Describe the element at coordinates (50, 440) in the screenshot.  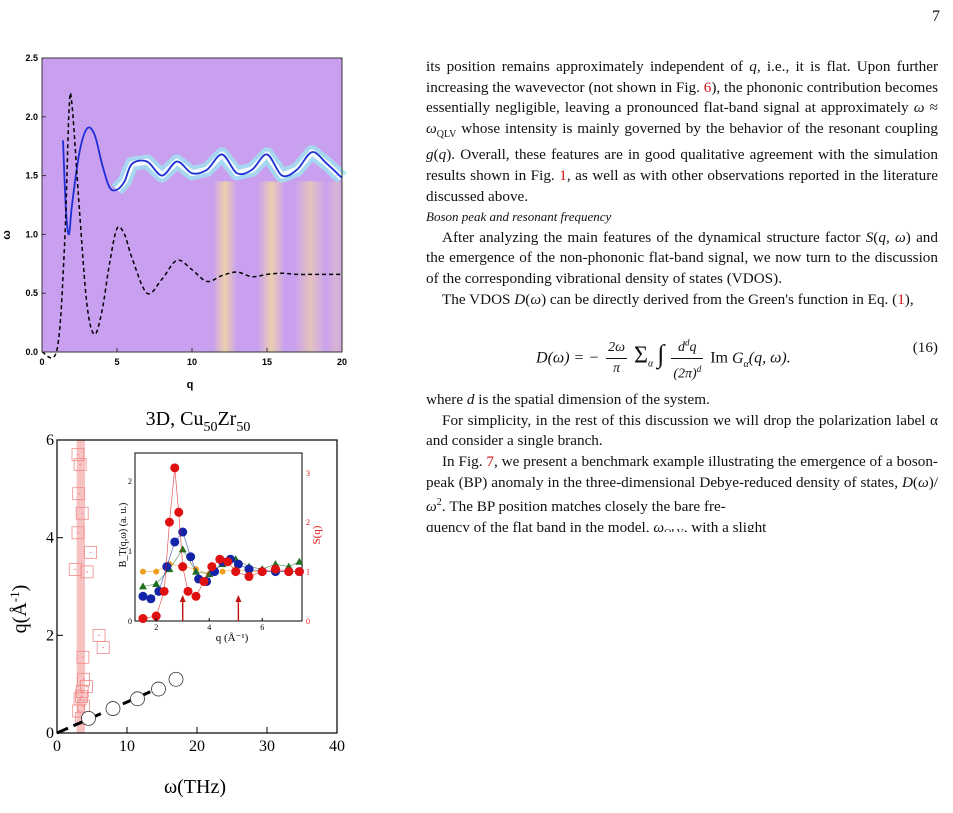
I see `bottom-ytick-label: 6` at that location.